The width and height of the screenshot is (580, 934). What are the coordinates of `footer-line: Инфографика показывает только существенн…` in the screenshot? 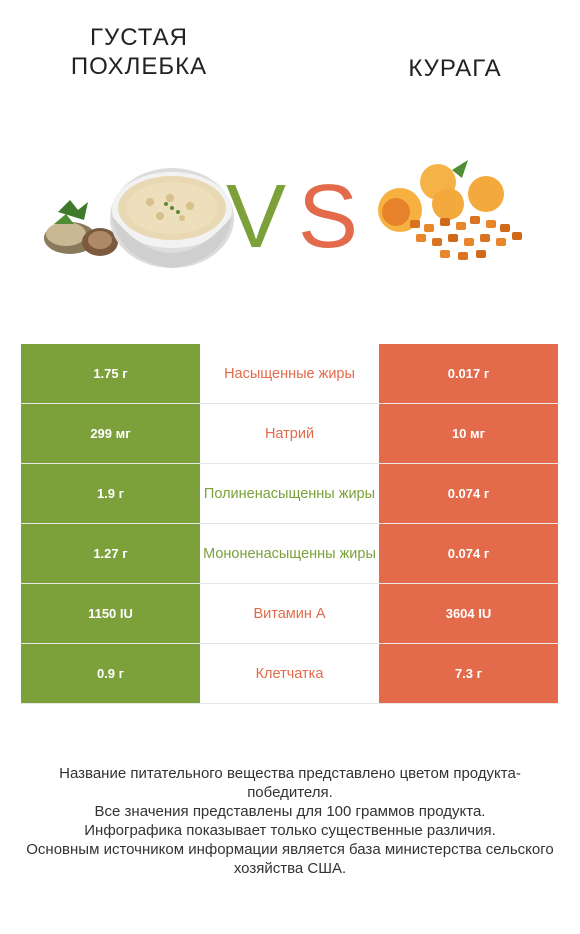 It's located at (290, 830).